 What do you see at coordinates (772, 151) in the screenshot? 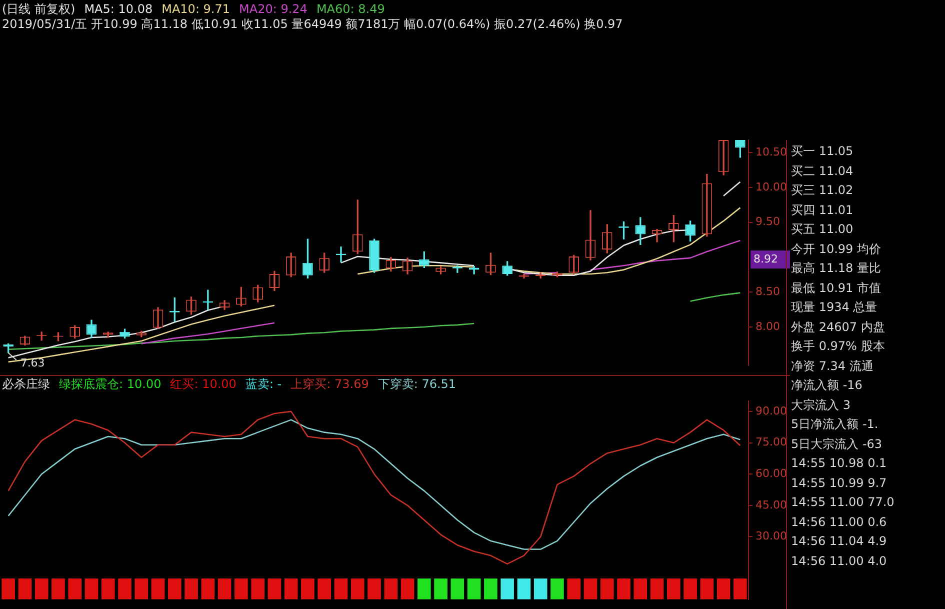
I see `y-tick-label: 10.50` at bounding box center [772, 151].